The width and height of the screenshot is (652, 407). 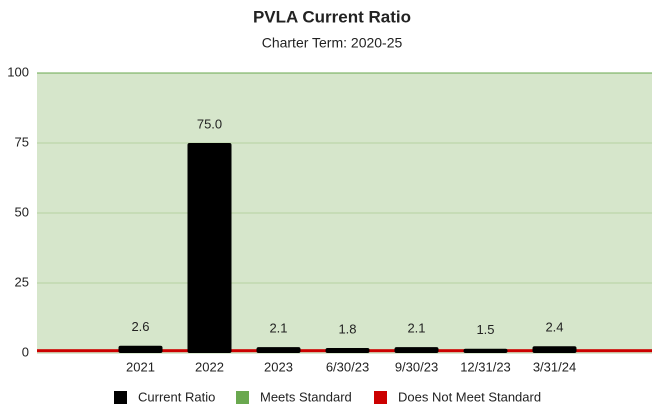 I want to click on y-tick-label: 50, so click(x=22, y=211).